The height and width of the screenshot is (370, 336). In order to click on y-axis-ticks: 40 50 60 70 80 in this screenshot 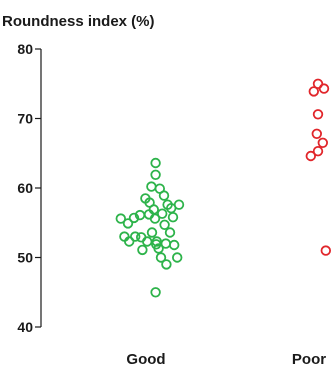, I will do `click(29, 188)`.